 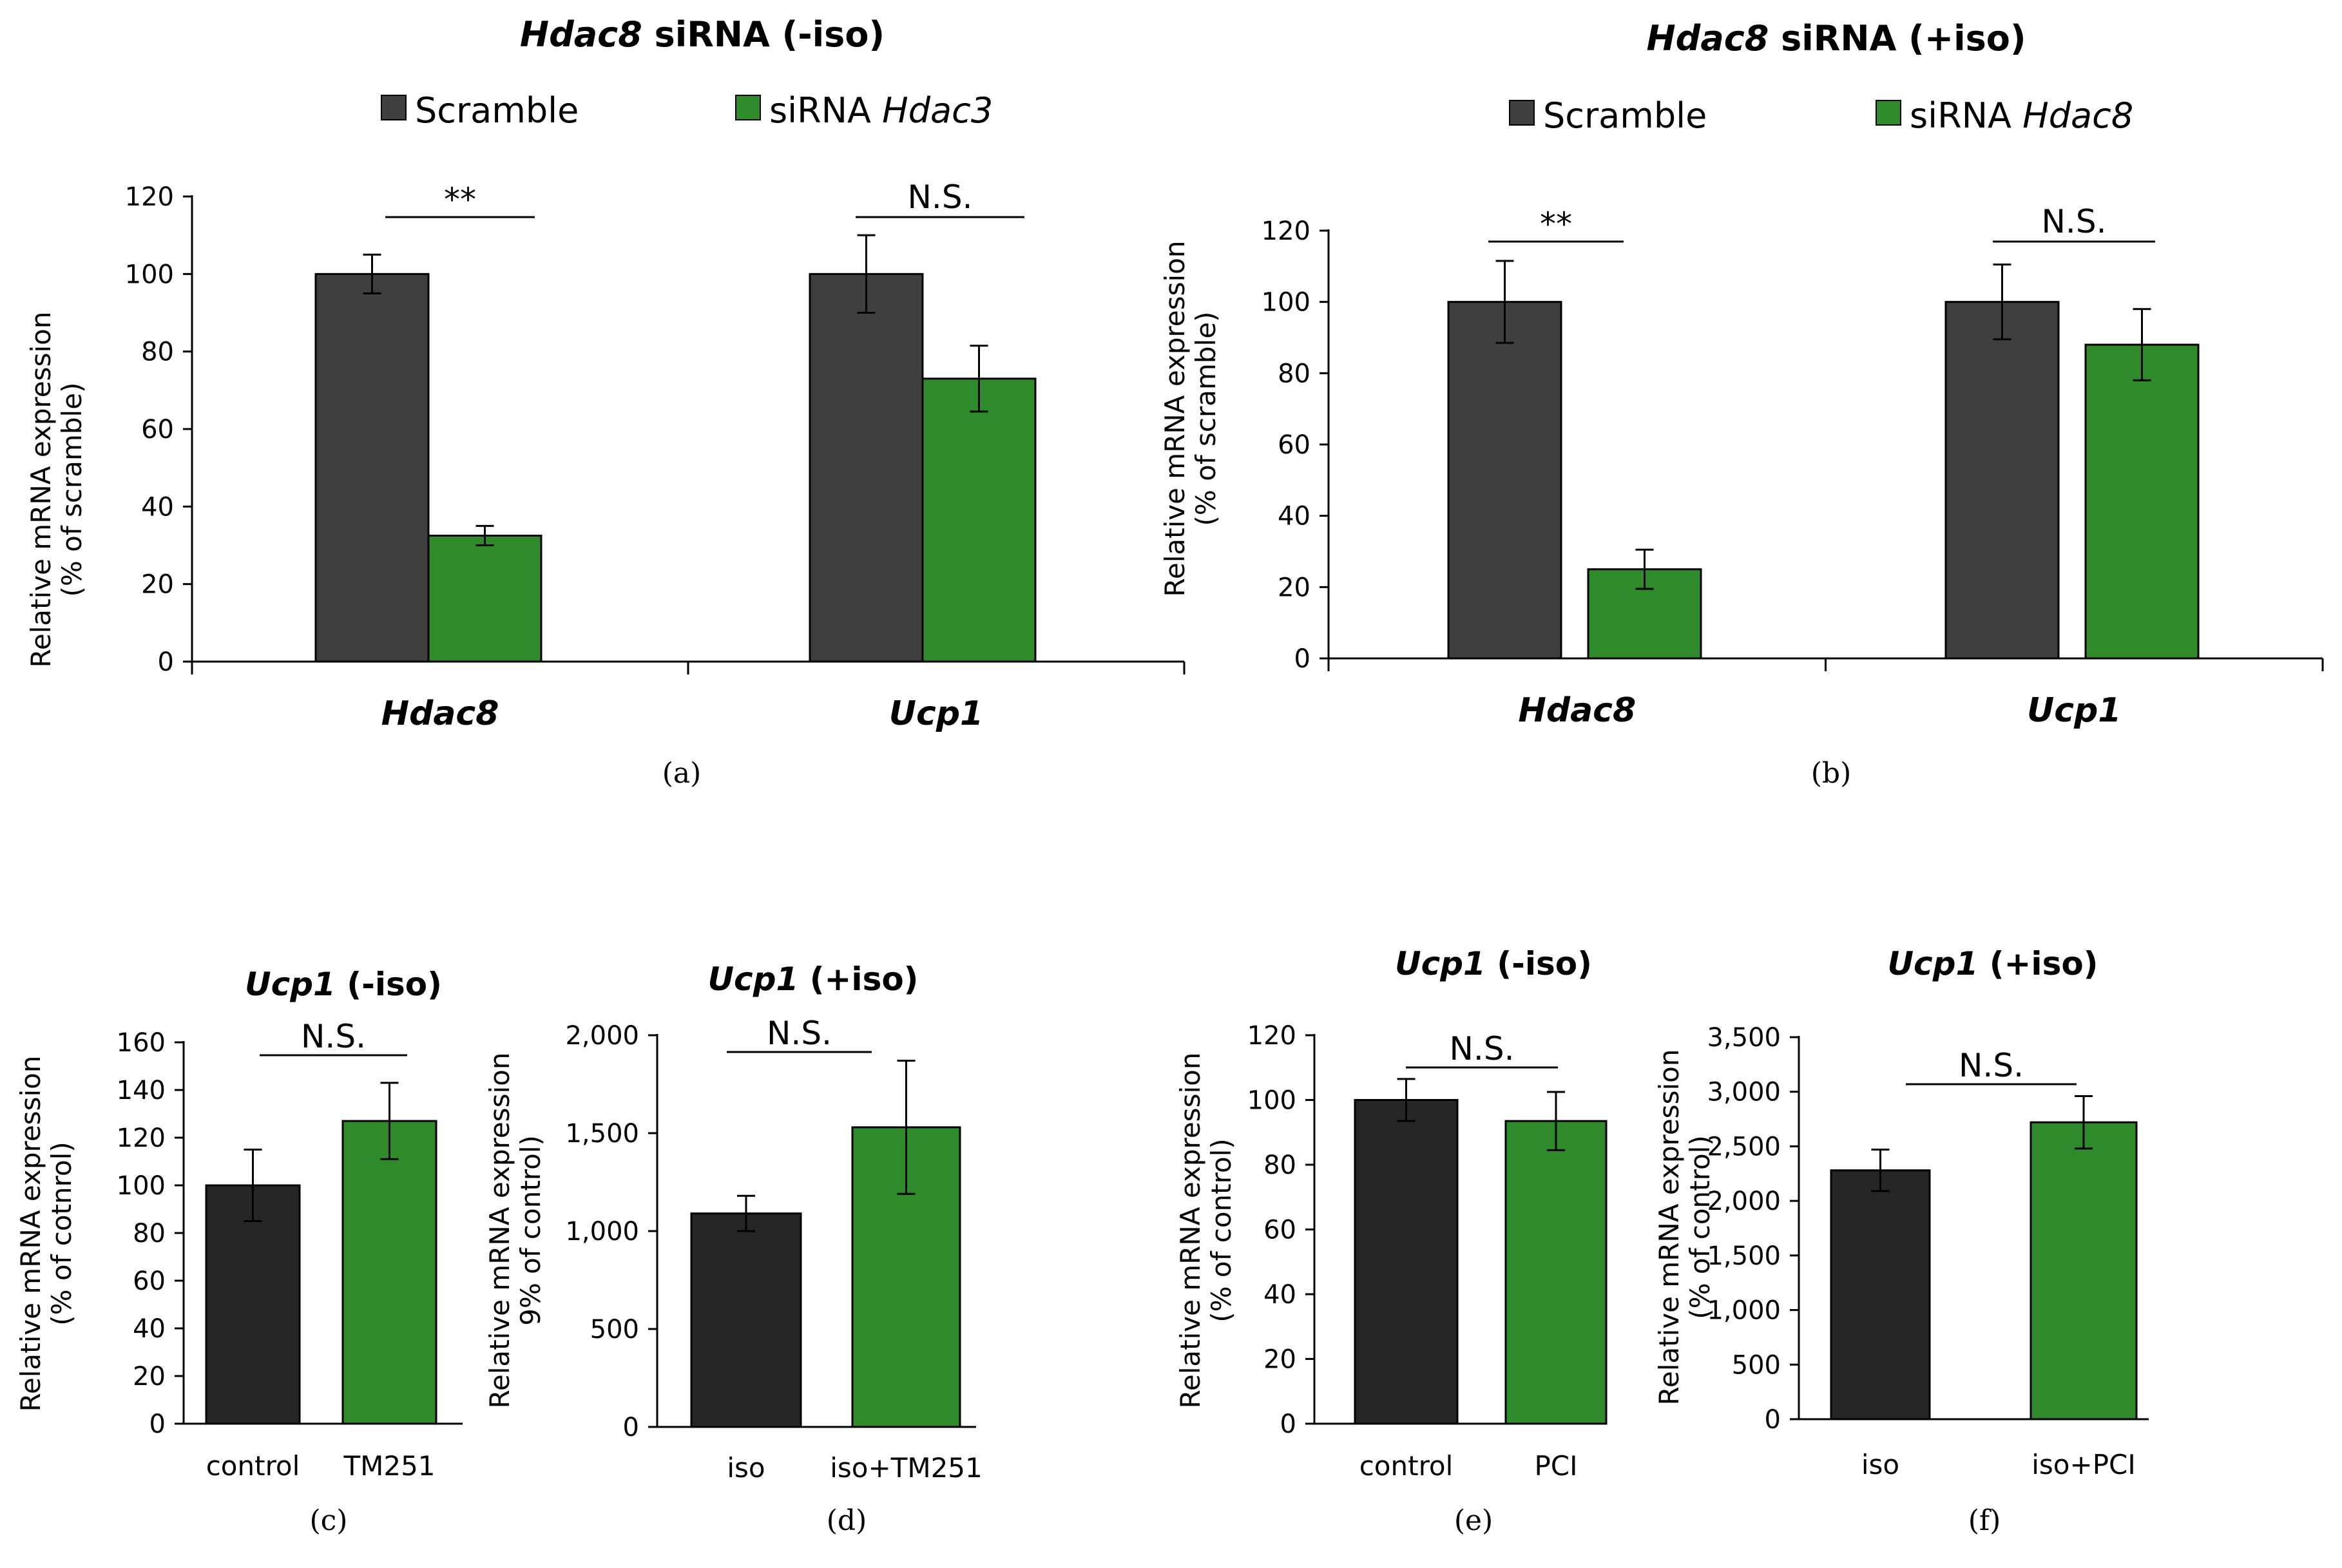 What do you see at coordinates (485, 599) in the screenshot?
I see `bar-sirna-hdac3-hdac8` at bounding box center [485, 599].